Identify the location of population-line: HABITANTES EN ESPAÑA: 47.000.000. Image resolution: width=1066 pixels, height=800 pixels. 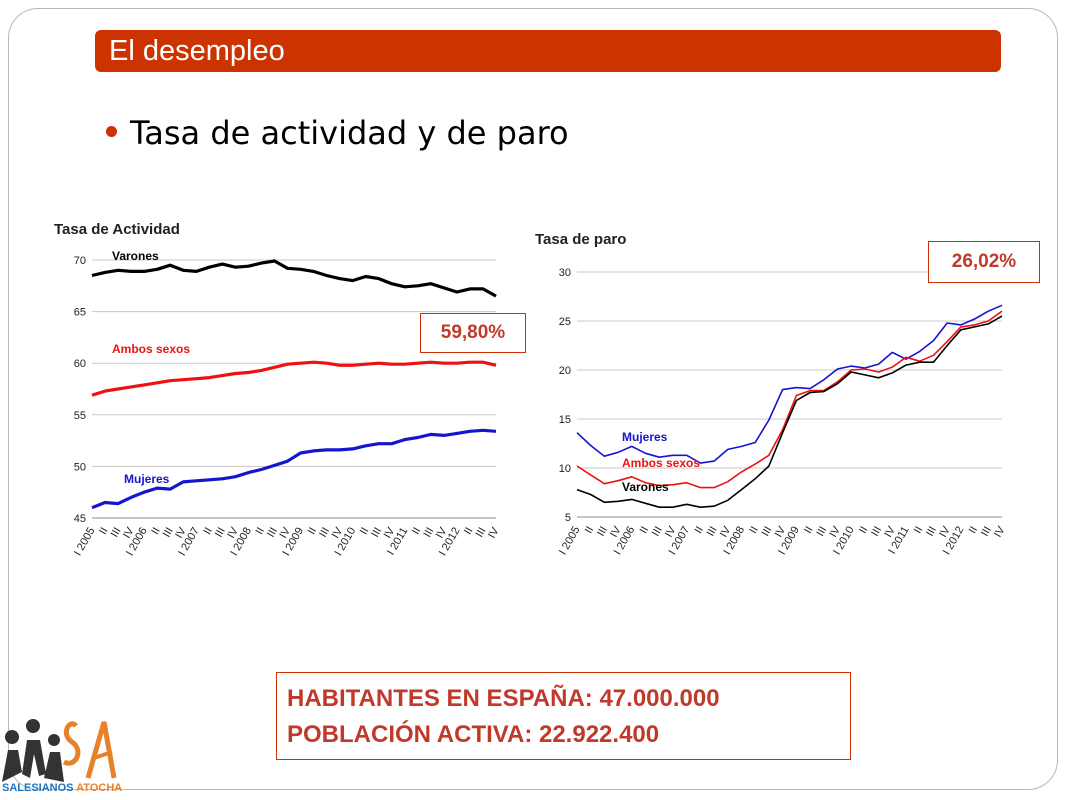
(503, 698).